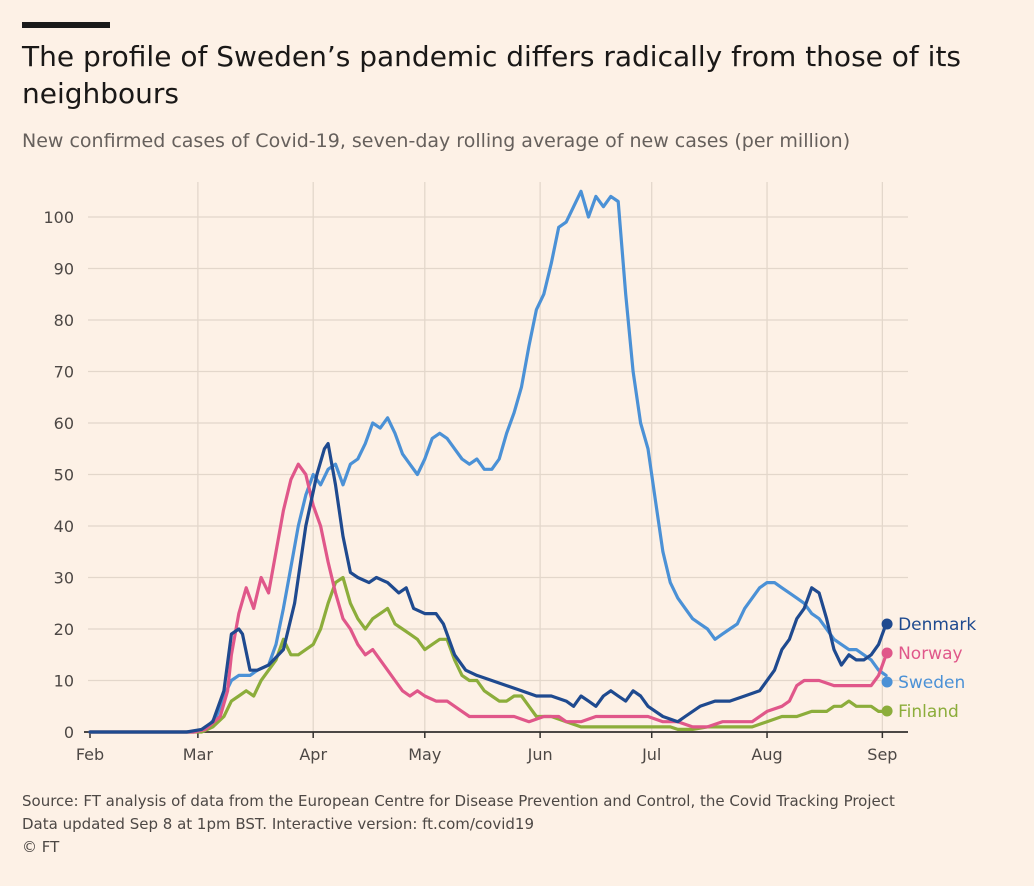  Describe the element at coordinates (928, 712) in the screenshot. I see `legend-label-finland: Finland` at that location.